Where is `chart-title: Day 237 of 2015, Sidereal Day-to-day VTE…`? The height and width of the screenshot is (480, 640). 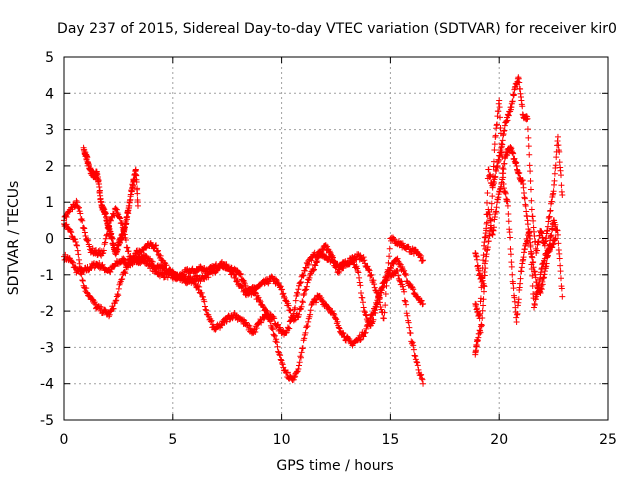
chart-title: Day 237 of 2015, Sidereal Day-to-day VTE… is located at coordinates (337, 29).